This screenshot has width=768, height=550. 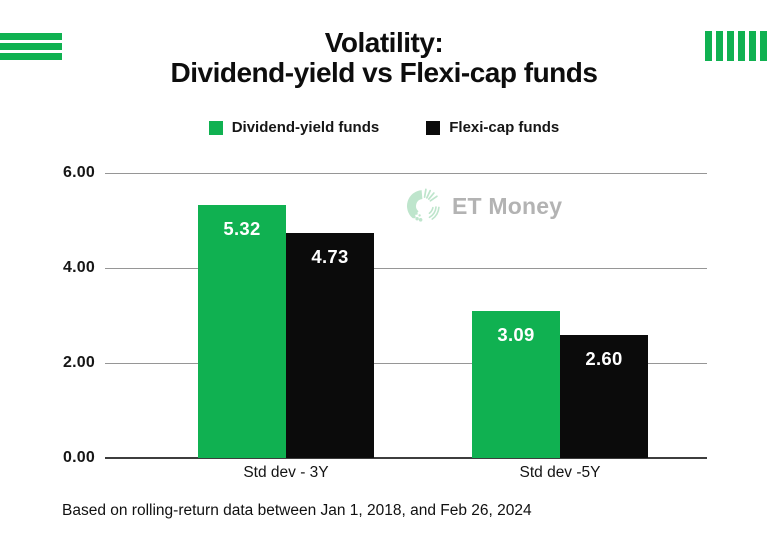 I want to click on bar-dividend-yield-funds-2: 3.09, so click(x=516, y=384).